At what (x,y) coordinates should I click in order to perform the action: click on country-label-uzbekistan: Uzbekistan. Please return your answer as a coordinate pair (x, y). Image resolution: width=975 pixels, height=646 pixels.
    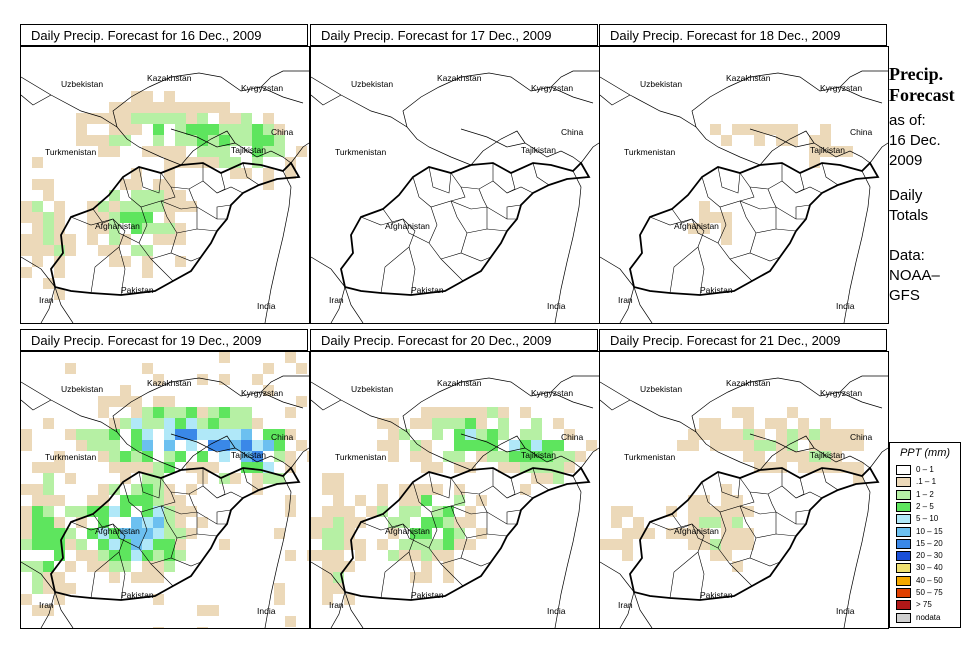
    Looking at the image, I should click on (372, 84).